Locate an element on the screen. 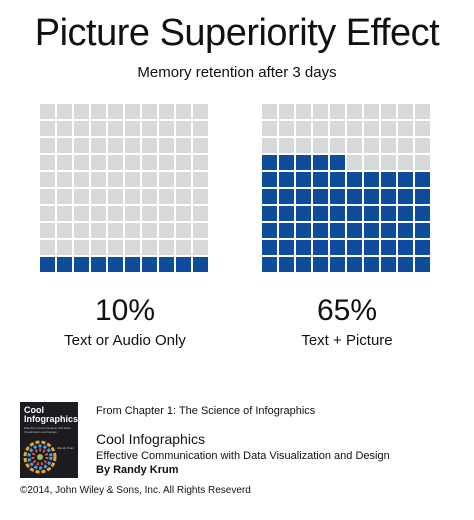 This screenshot has height=520, width=474. label-text-only: Text or Audio Only is located at coordinates (125, 340).